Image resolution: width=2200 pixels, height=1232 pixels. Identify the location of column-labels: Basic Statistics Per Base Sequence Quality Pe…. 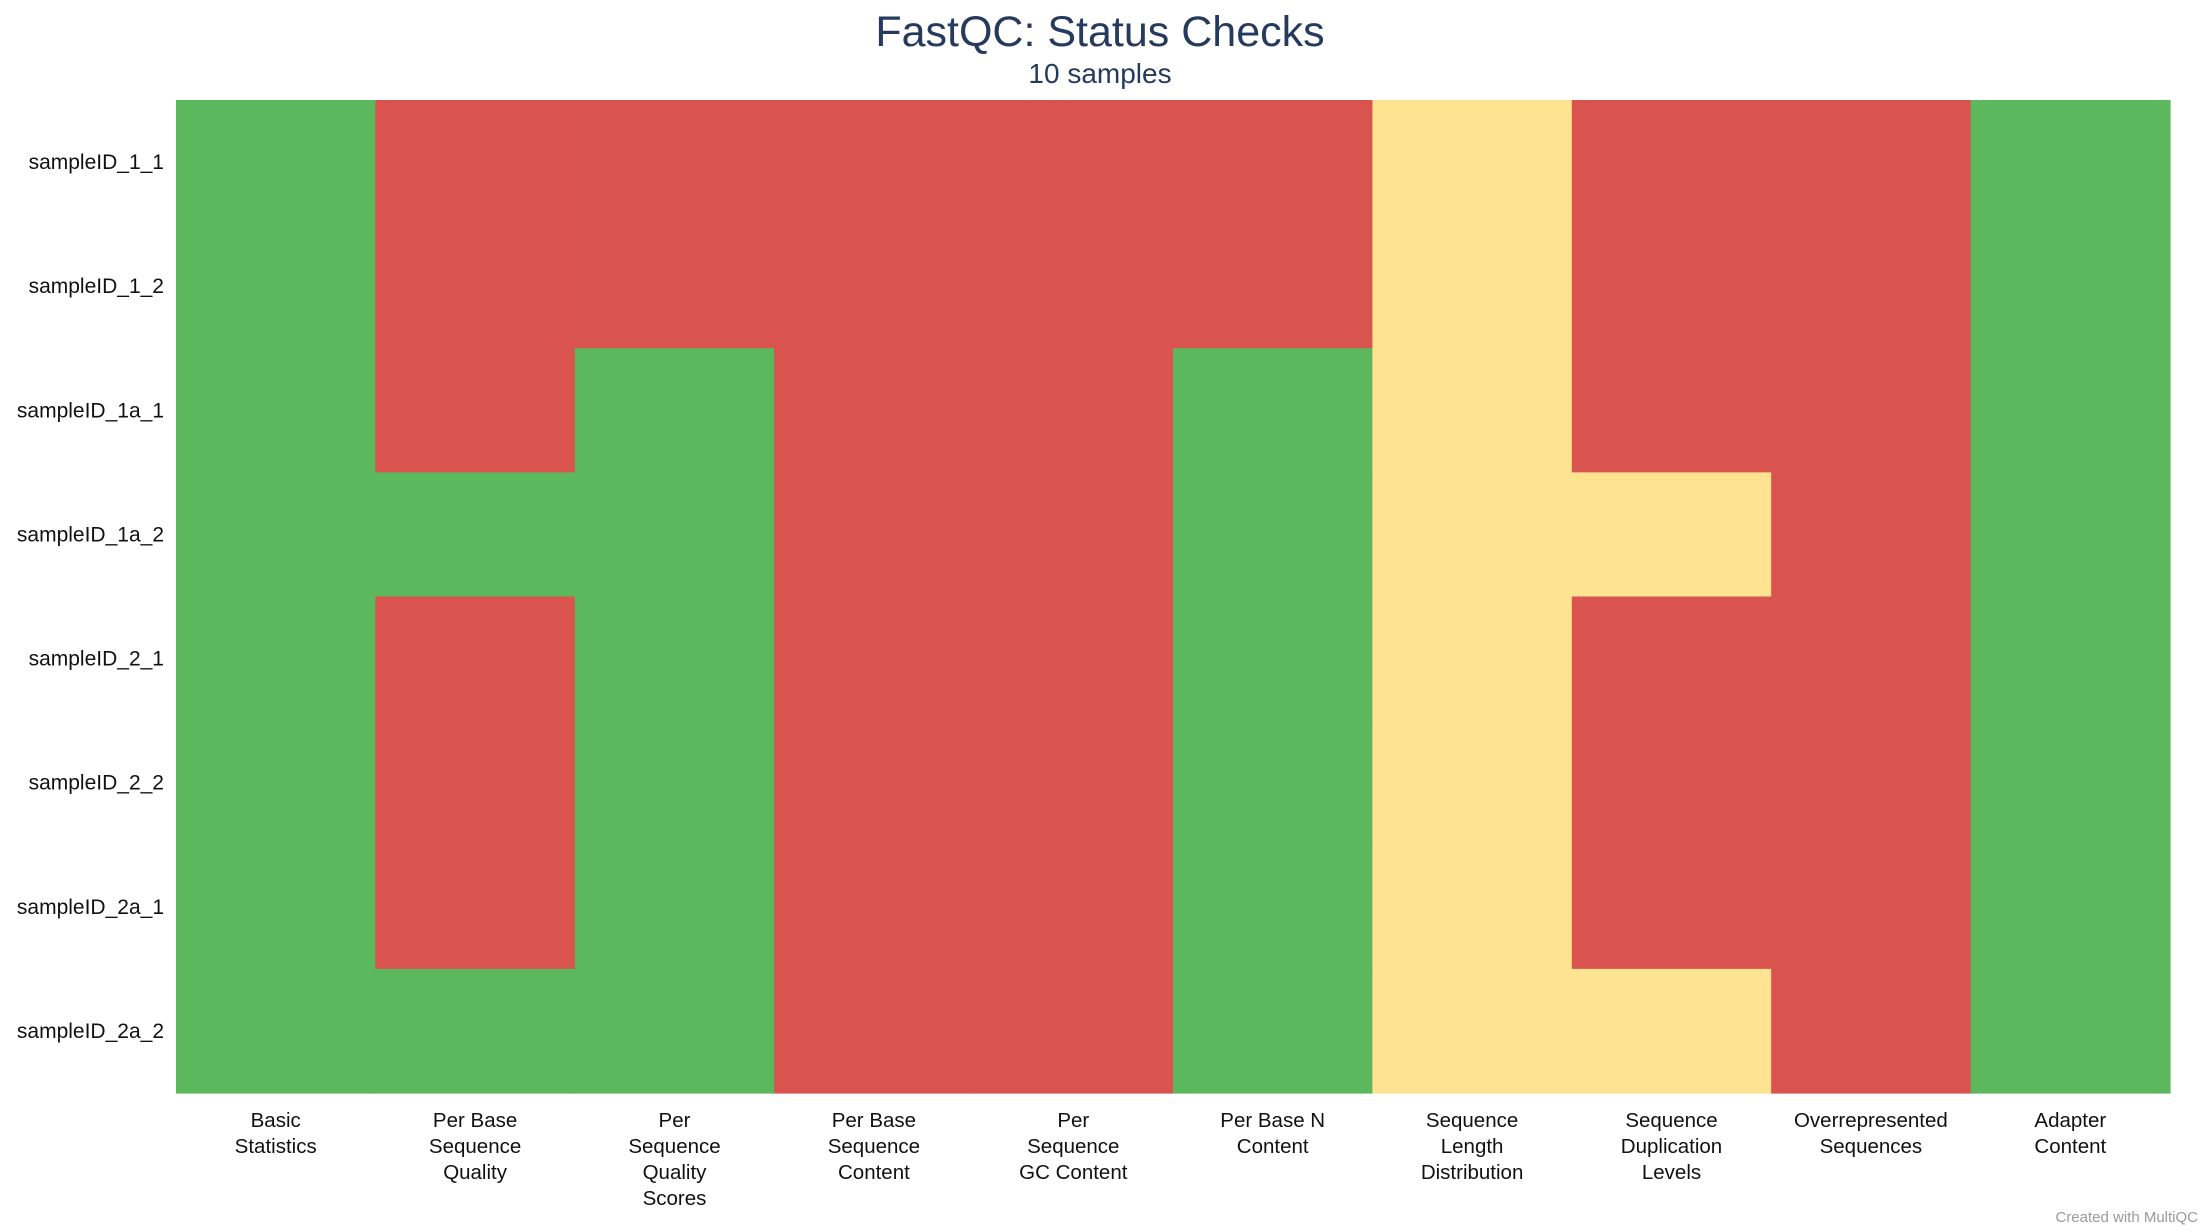
(1171, 1159).